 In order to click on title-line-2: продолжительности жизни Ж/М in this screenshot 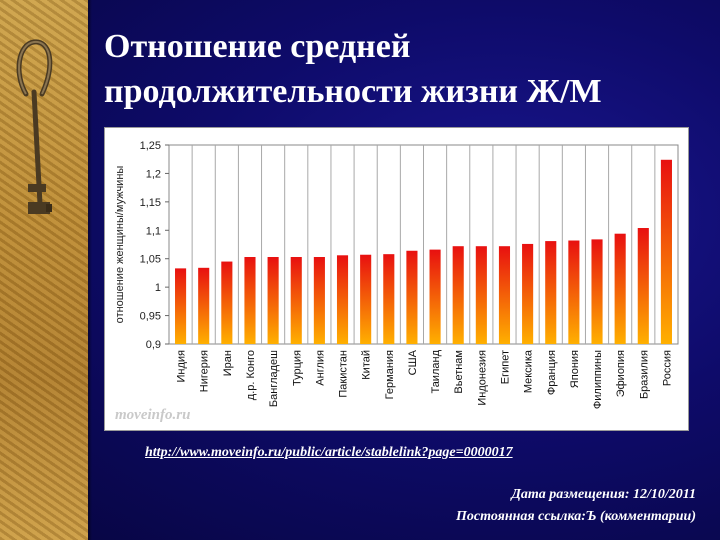, I will do `click(353, 91)`.